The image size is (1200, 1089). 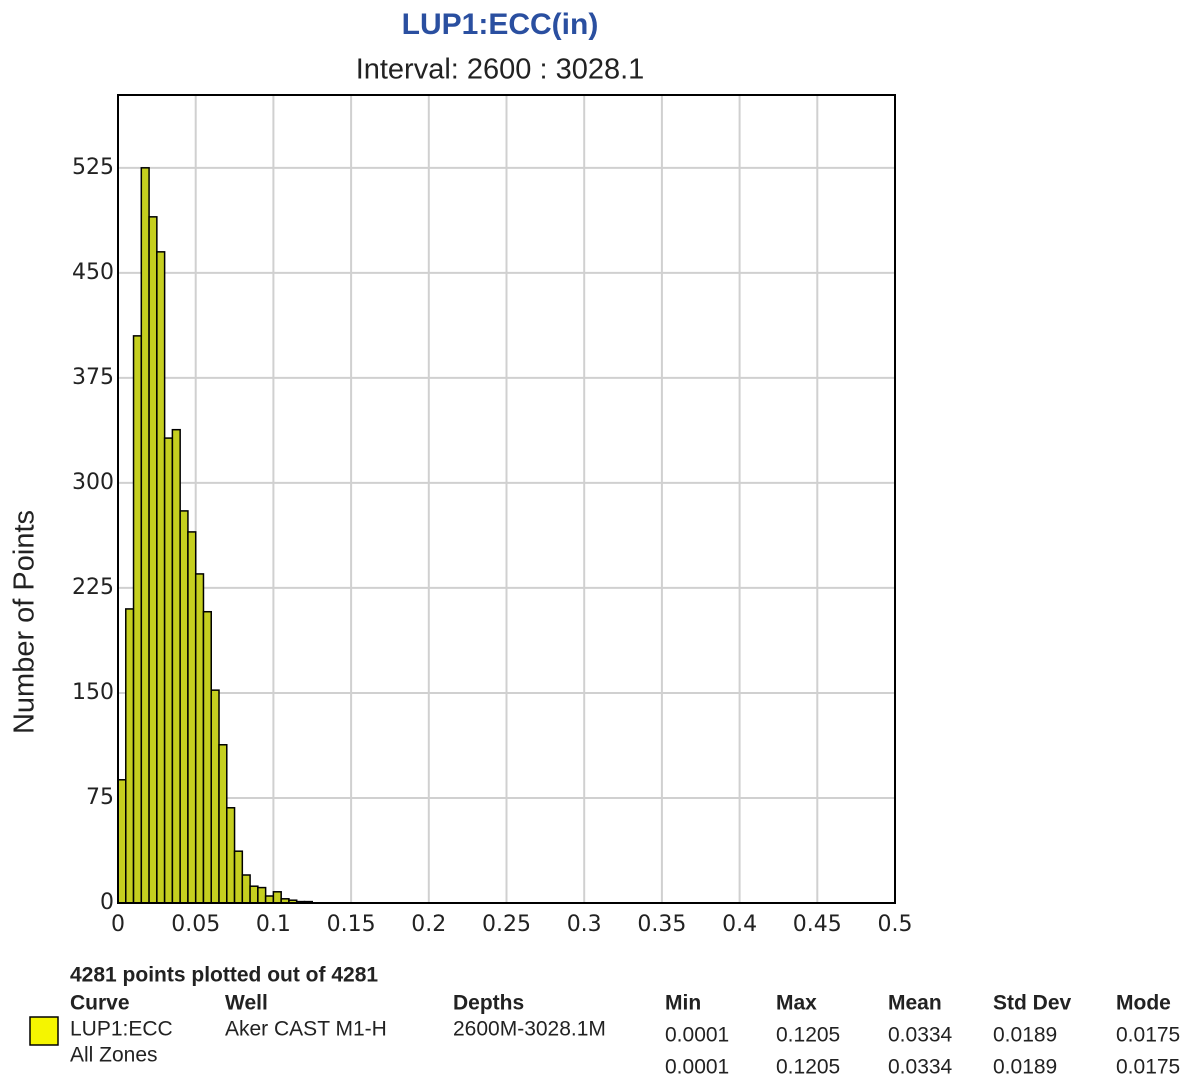 I want to click on y-tick-label: 450, so click(x=93, y=272).